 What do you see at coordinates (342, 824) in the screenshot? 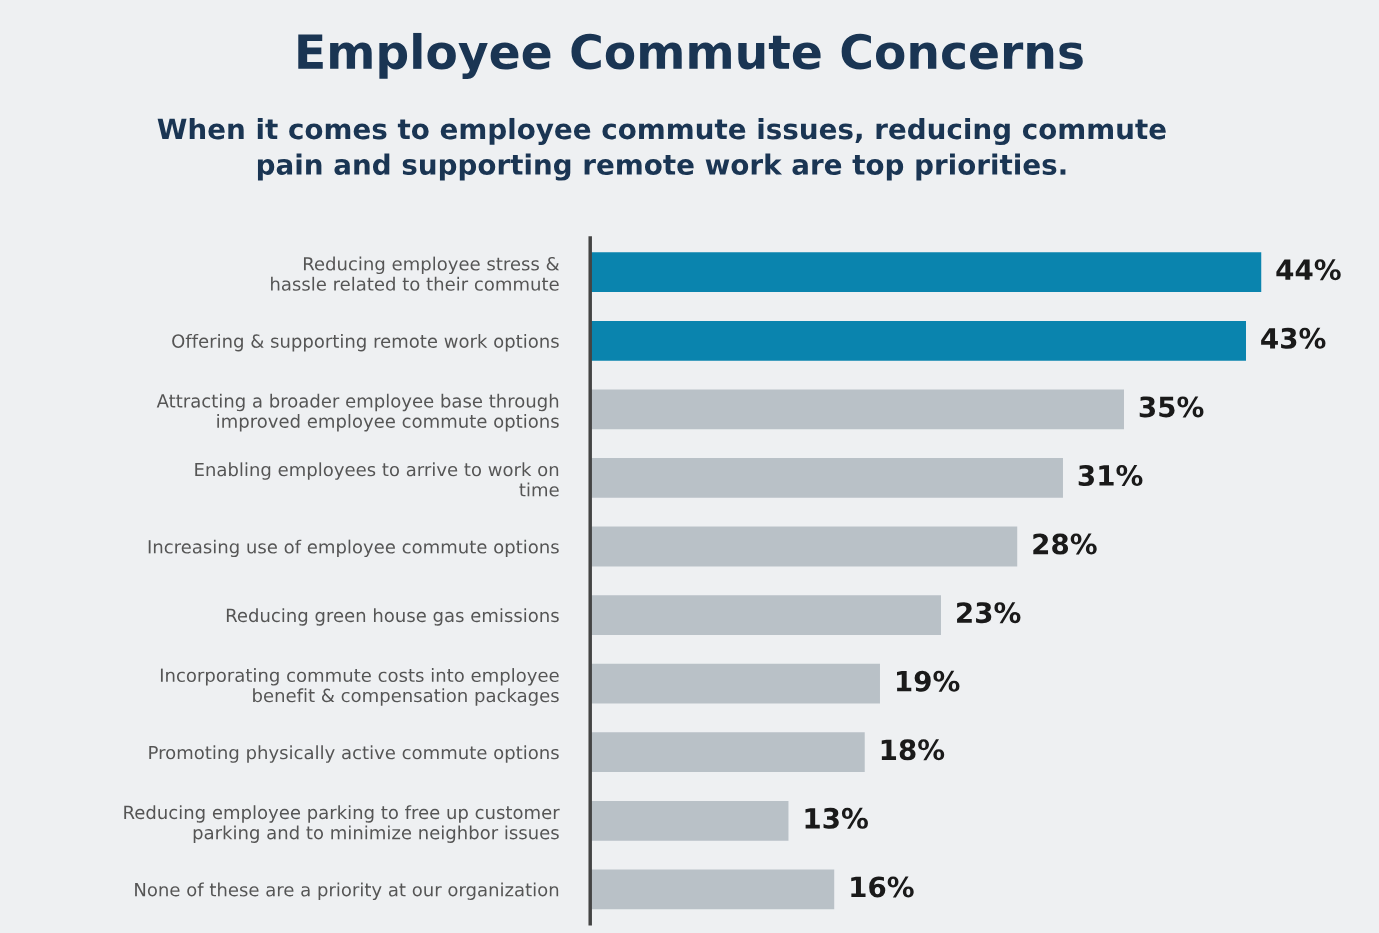
I see `y-tick-label: Reducing employee parking to free up customer parking and to minimize neighbor issues` at bounding box center [342, 824].